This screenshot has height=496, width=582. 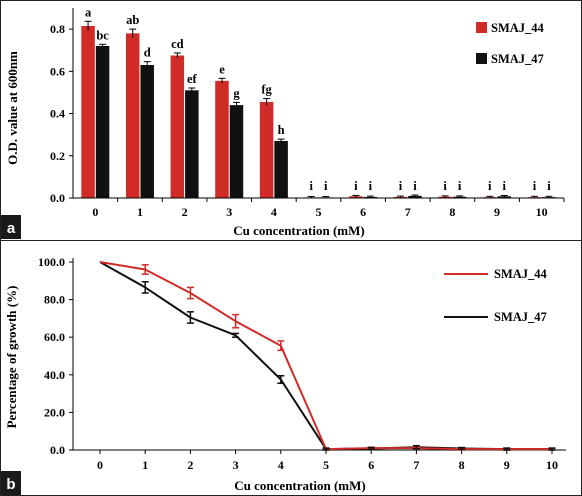 I want to click on panel-a-y-tick-label: 0.6, so click(x=57, y=71).